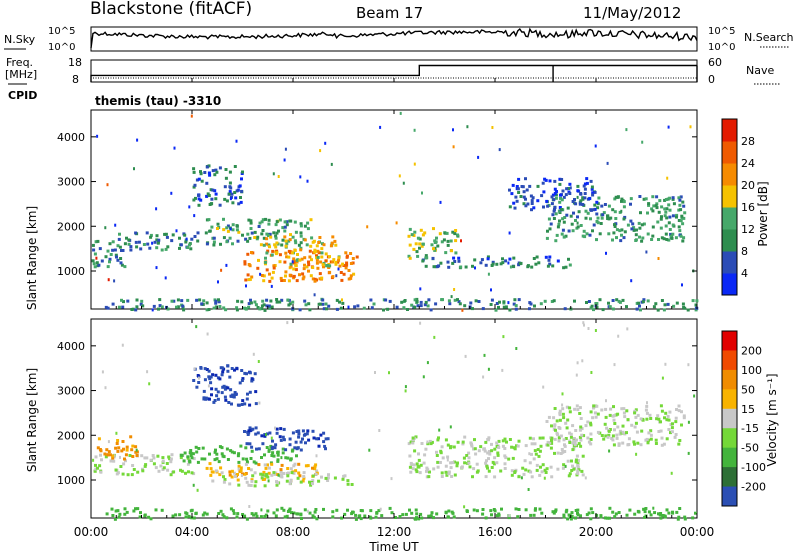  Describe the element at coordinates (171, 9) in the screenshot. I see `station-title: Blackstone (fitACF)` at that location.